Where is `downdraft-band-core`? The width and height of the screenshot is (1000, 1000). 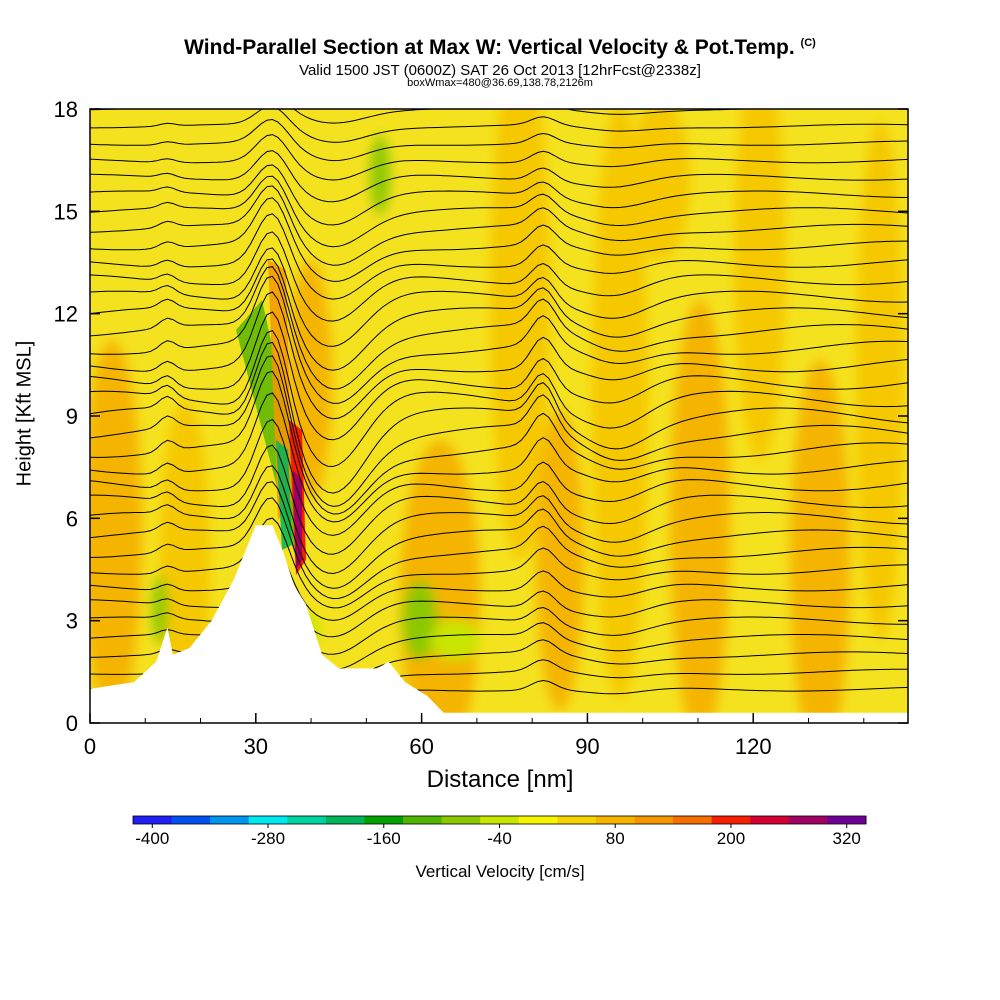
downdraft-band-core is located at coordinates (284, 495).